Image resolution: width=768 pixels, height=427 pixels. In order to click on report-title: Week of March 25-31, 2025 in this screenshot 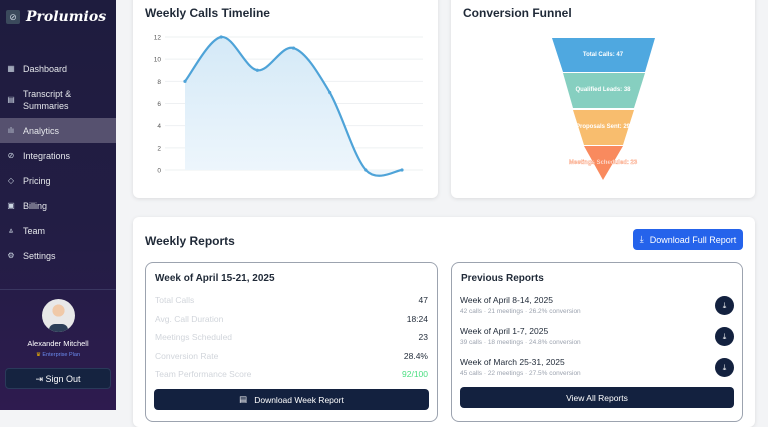, I will do `click(512, 362)`.